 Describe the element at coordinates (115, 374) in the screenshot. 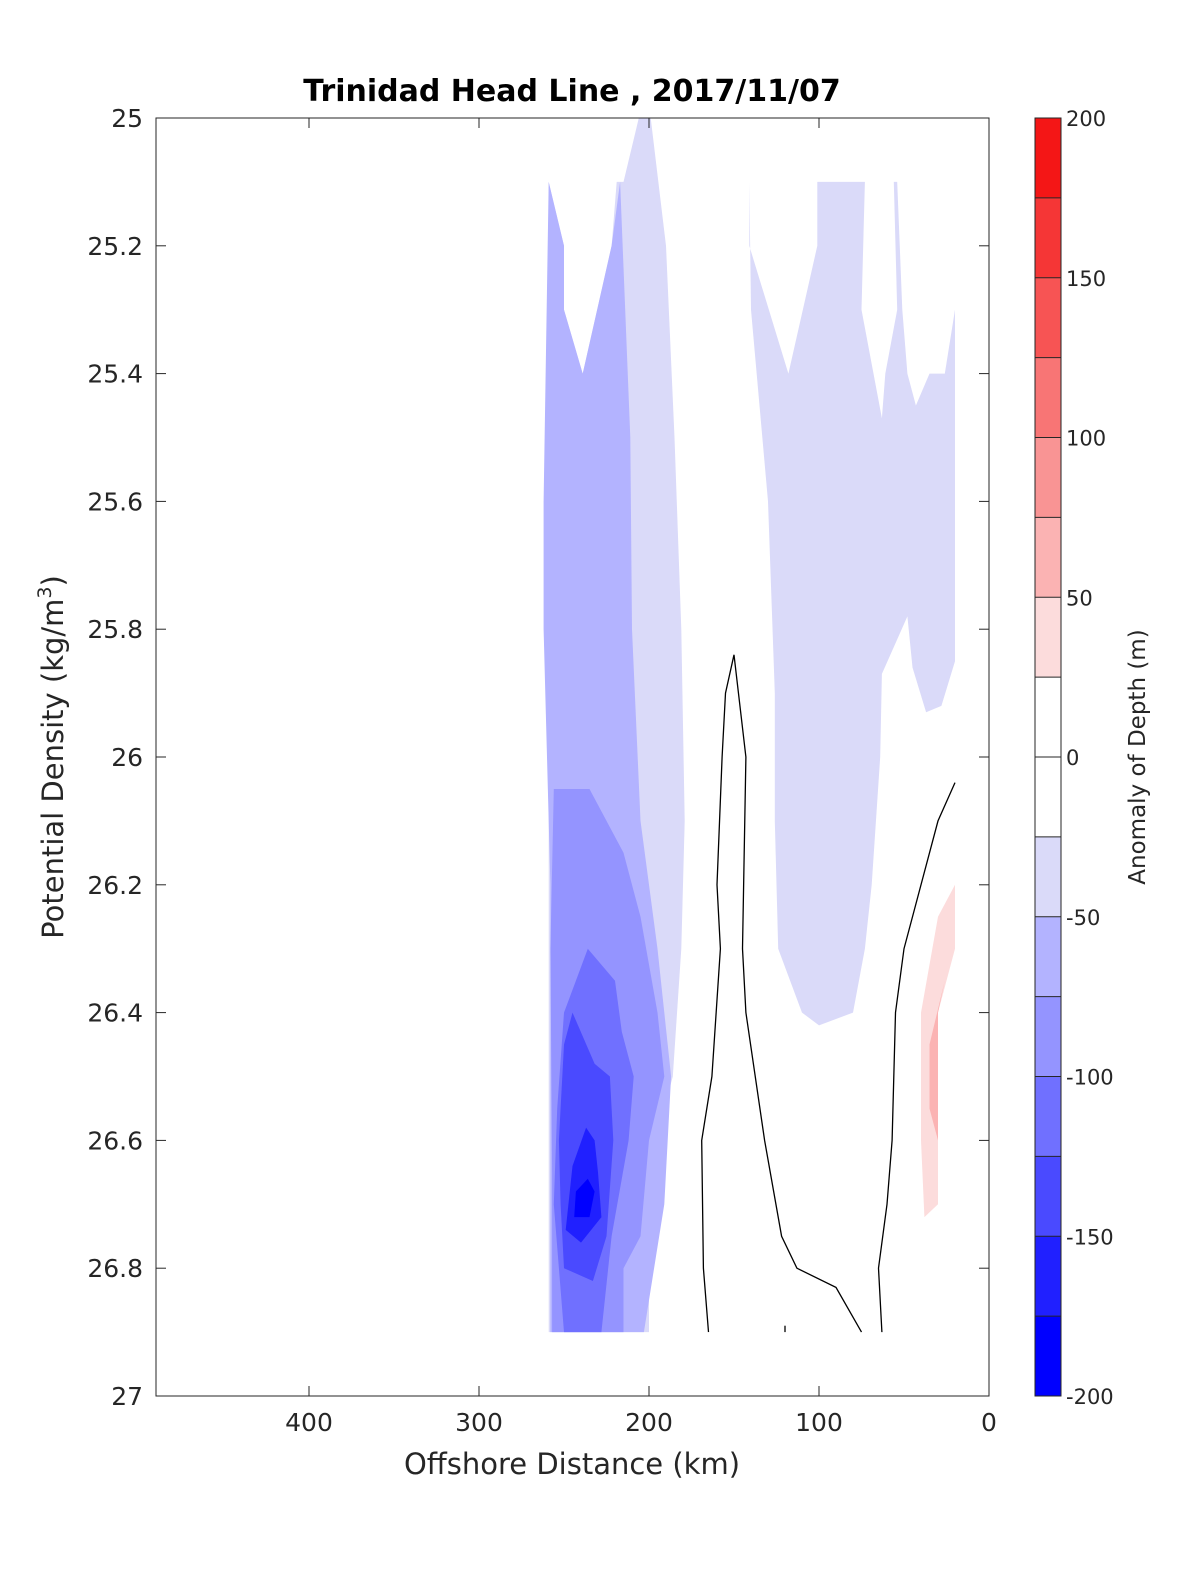

I see `y-tick-label-2: 25.4` at that location.